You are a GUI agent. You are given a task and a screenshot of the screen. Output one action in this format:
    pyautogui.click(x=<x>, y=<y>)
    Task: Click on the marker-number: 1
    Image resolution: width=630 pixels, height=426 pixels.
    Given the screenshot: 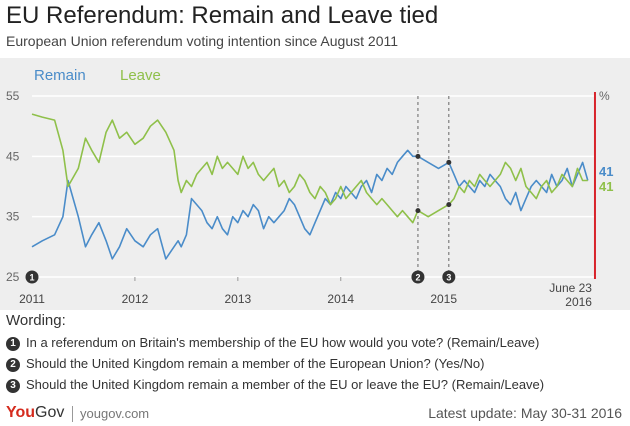 What is the action you would take?
    pyautogui.click(x=31, y=278)
    